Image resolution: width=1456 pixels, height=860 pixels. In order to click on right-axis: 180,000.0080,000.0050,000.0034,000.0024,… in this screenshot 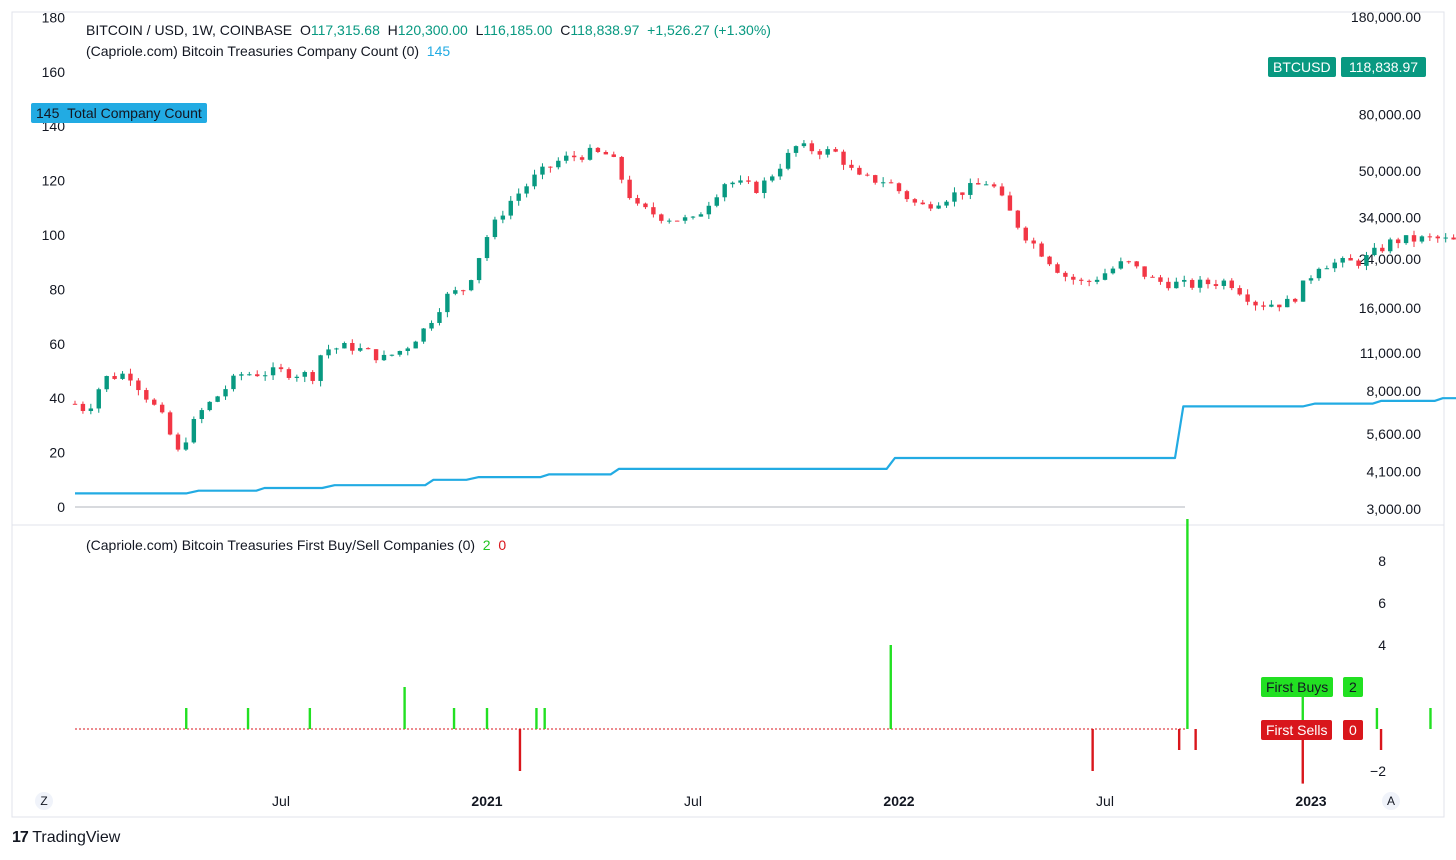, I will do `click(1386, 263)`.